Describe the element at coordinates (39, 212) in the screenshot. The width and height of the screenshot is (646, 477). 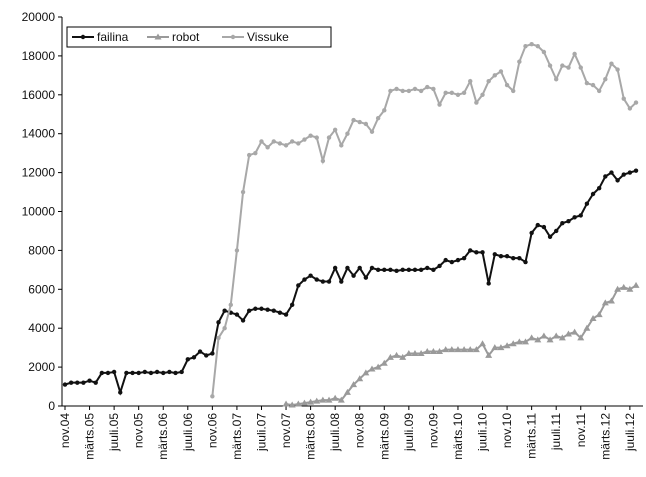
I see `y-tick-label: 10000` at that location.